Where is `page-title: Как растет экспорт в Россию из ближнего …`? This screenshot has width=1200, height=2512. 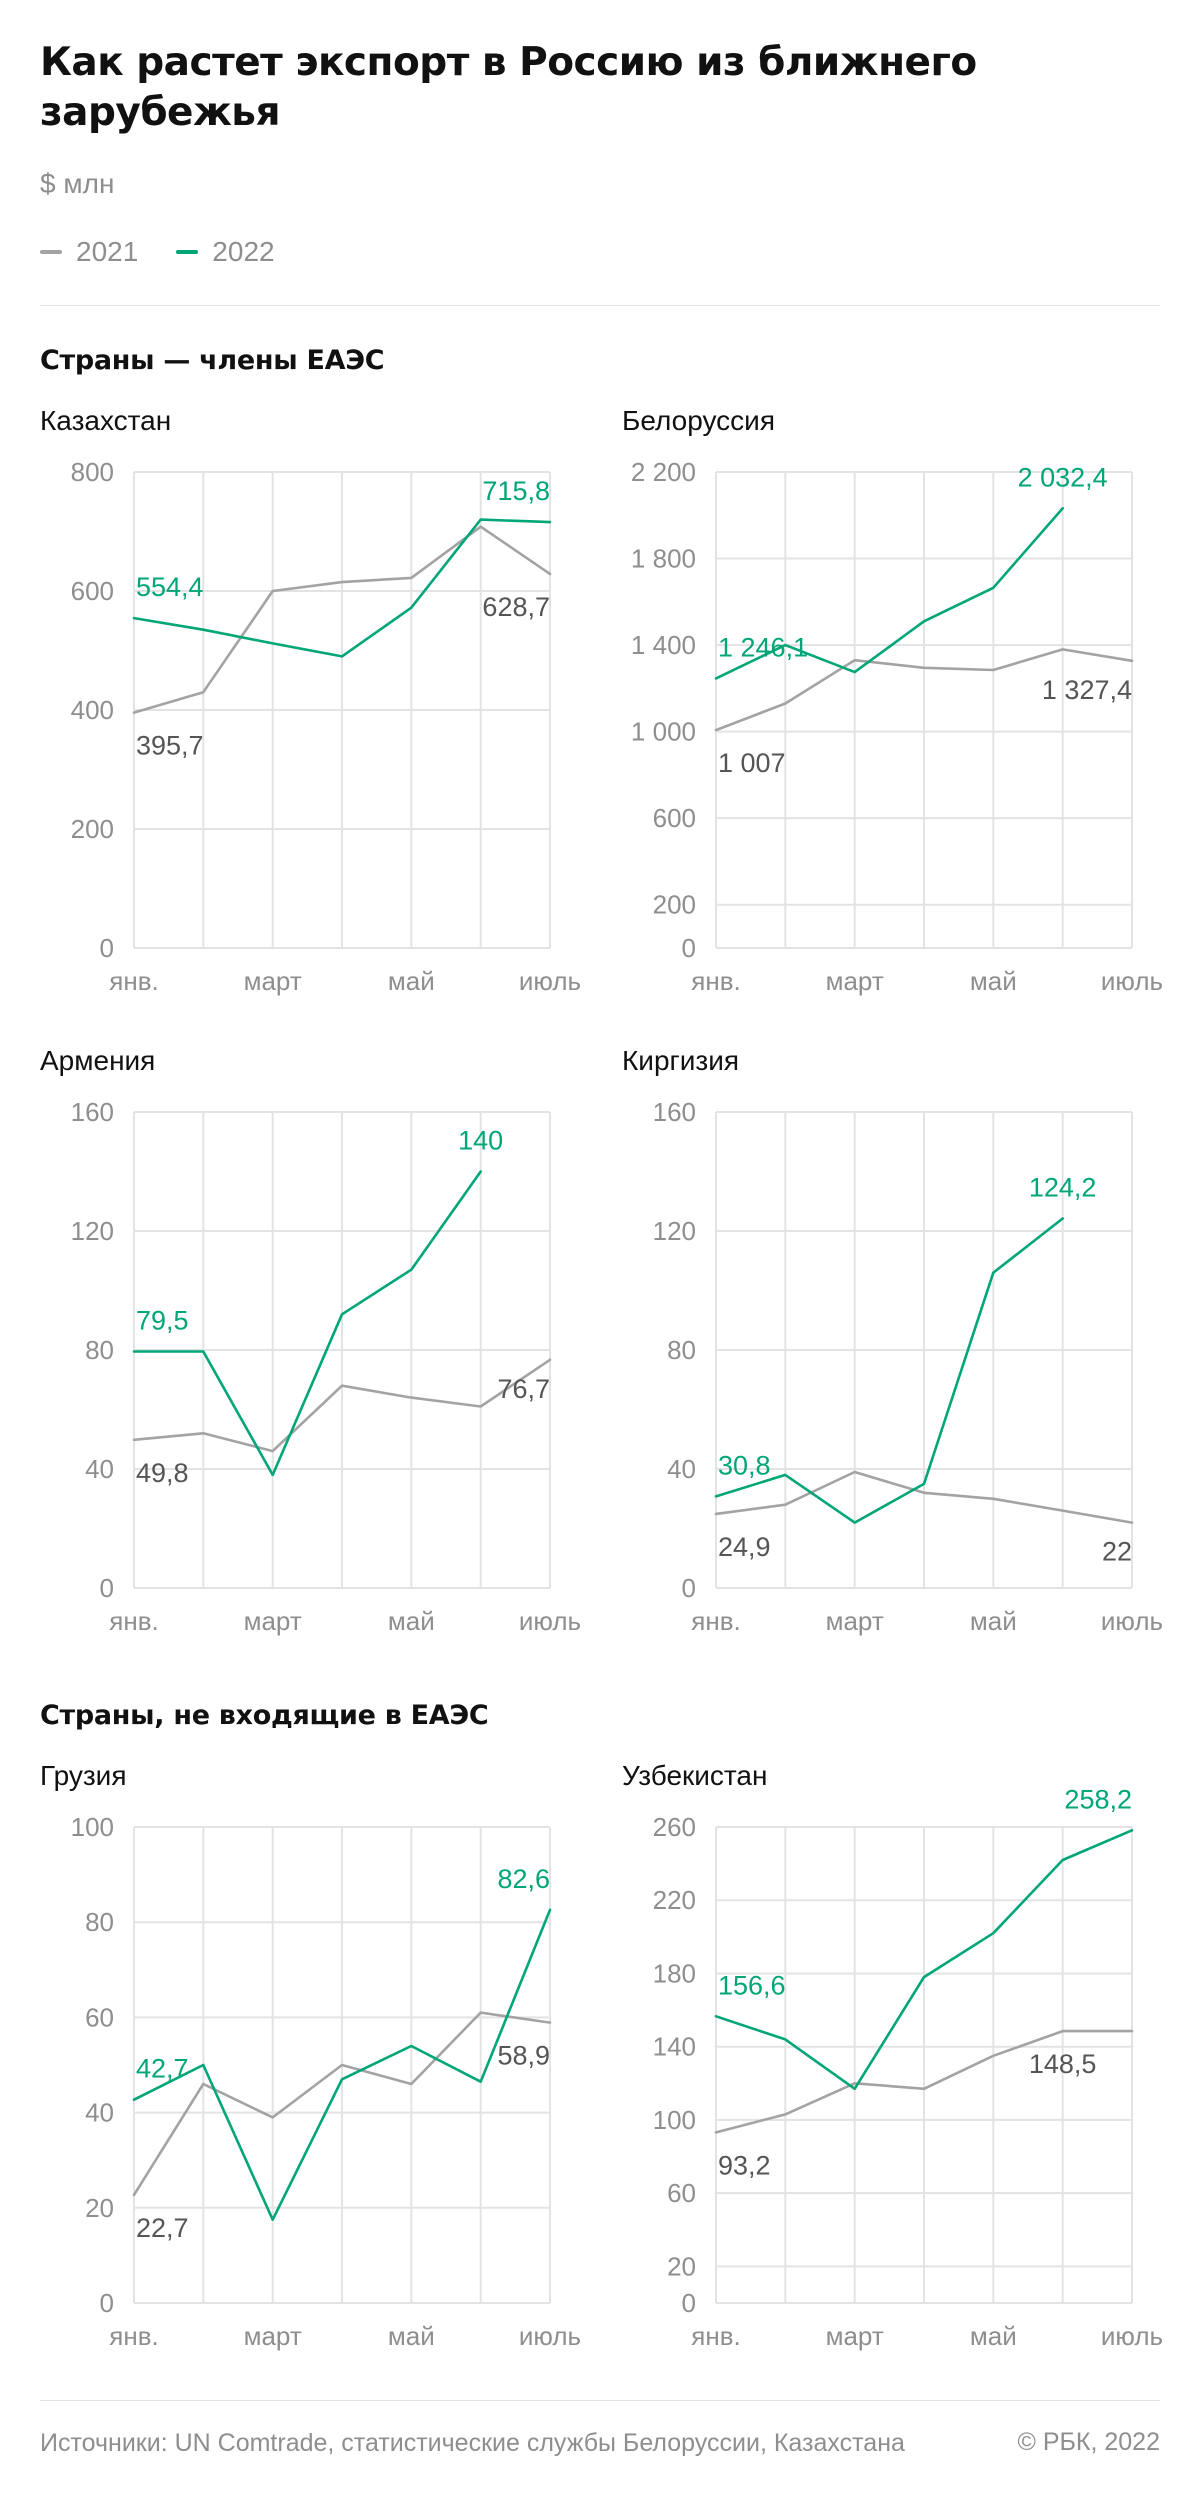 page-title: Как растет экспорт в Россию из ближнего … is located at coordinates (508, 87).